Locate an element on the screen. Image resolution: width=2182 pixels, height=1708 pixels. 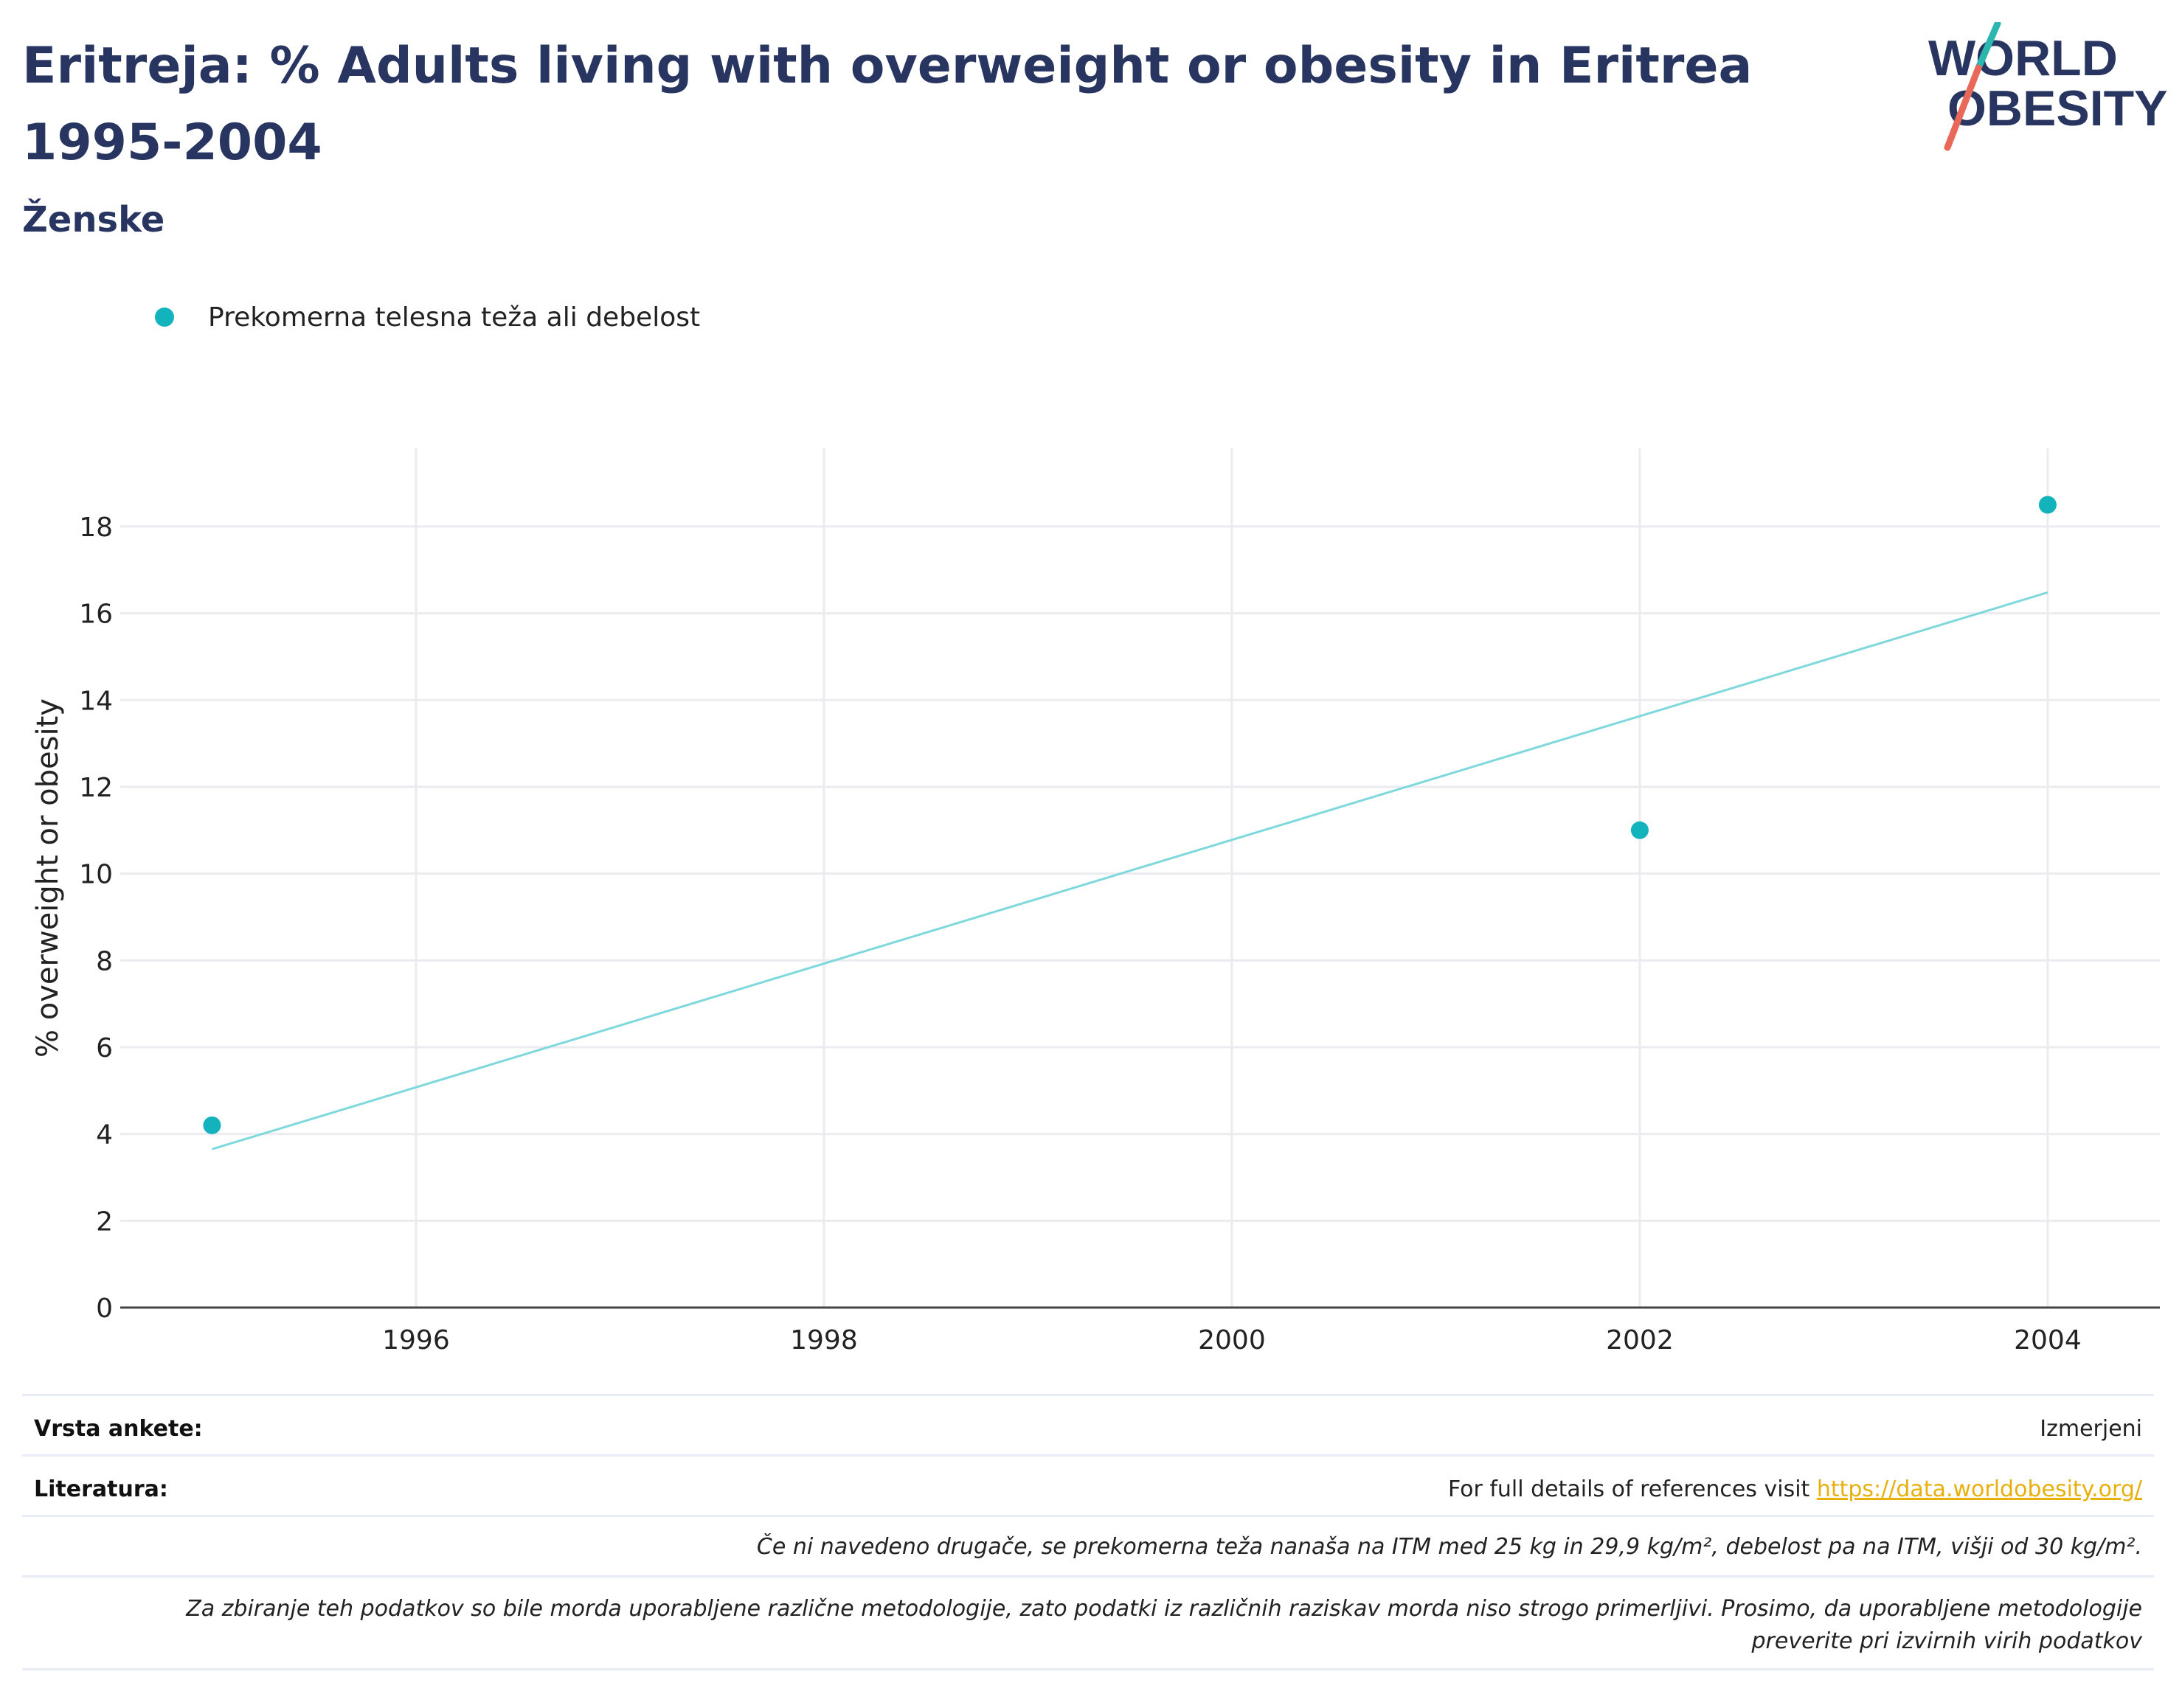
survey-type-label: Vrsta ankete: is located at coordinates (118, 1429).